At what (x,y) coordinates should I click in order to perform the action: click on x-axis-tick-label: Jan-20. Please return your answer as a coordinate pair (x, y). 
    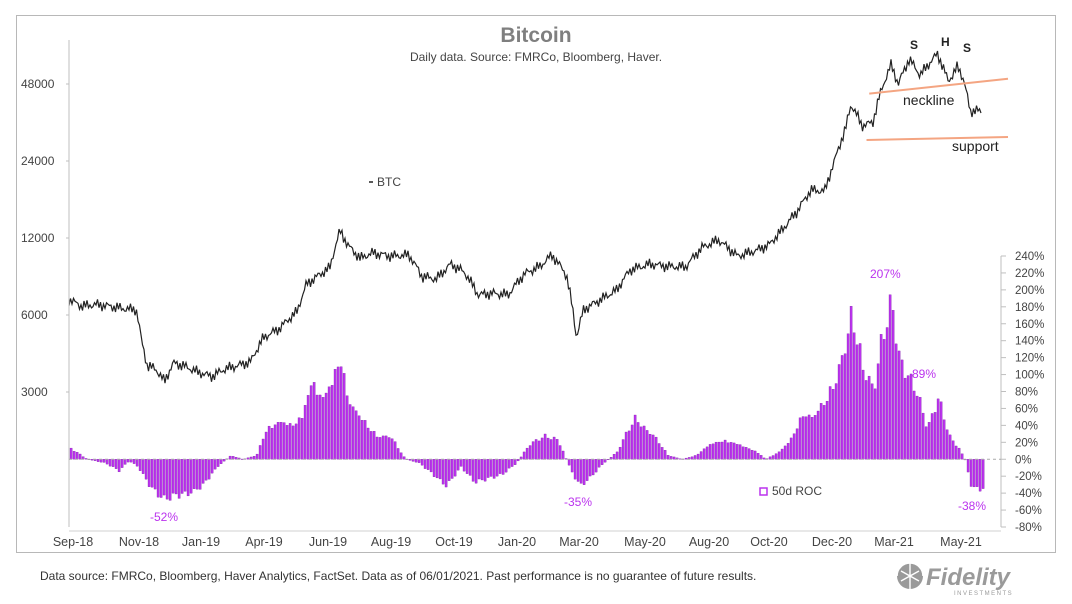
    Looking at the image, I should click on (517, 542).